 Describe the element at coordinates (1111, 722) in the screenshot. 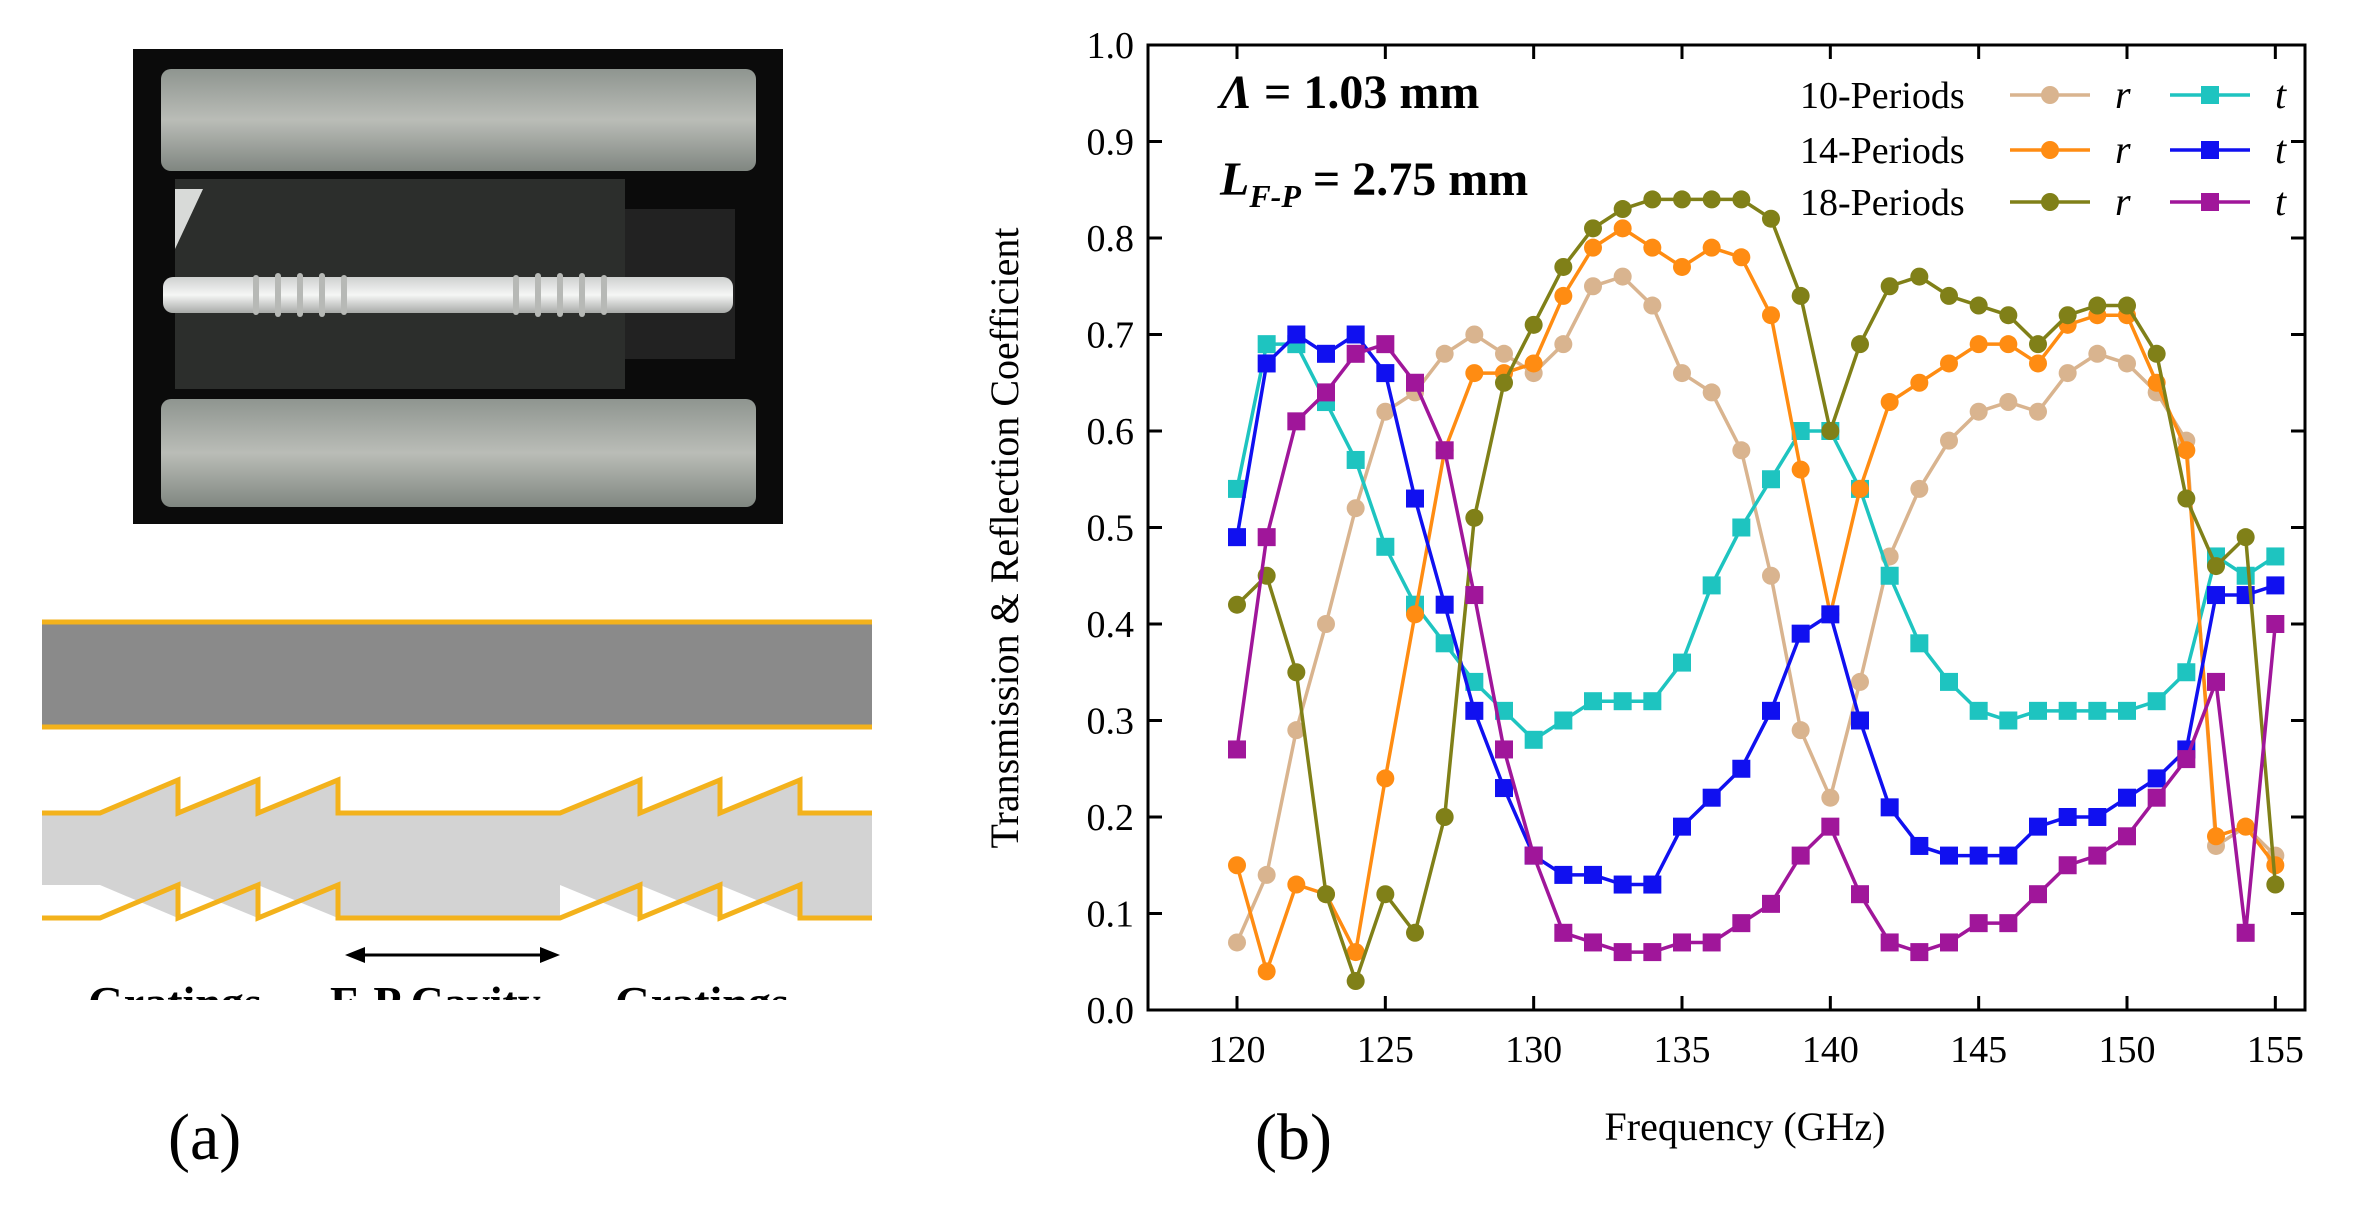

I see `y-tick-label: 0.3` at that location.